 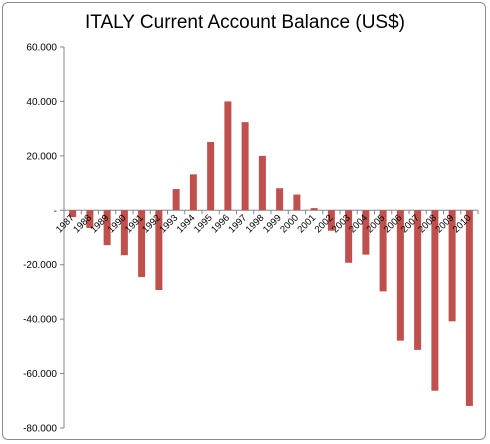 I want to click on bar-1998, so click(x=262, y=183).